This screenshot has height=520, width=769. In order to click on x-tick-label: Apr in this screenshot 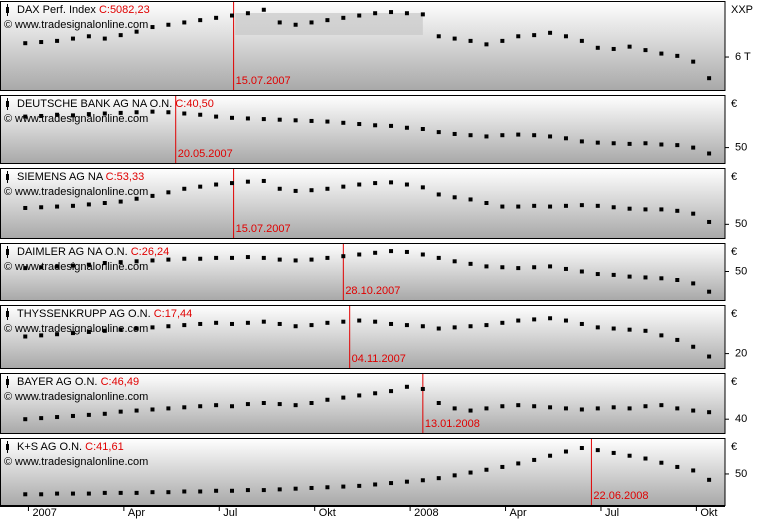, I will do `click(136, 513)`.